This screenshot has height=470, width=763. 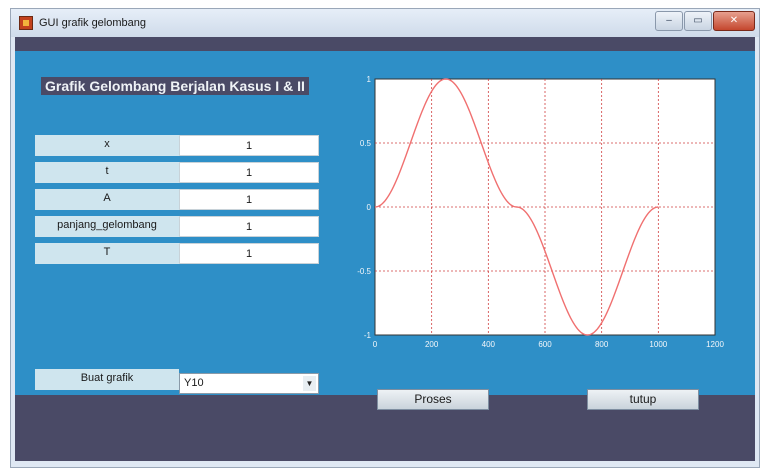 What do you see at coordinates (375, 344) in the screenshot?
I see `x-tick-label: 0` at bounding box center [375, 344].